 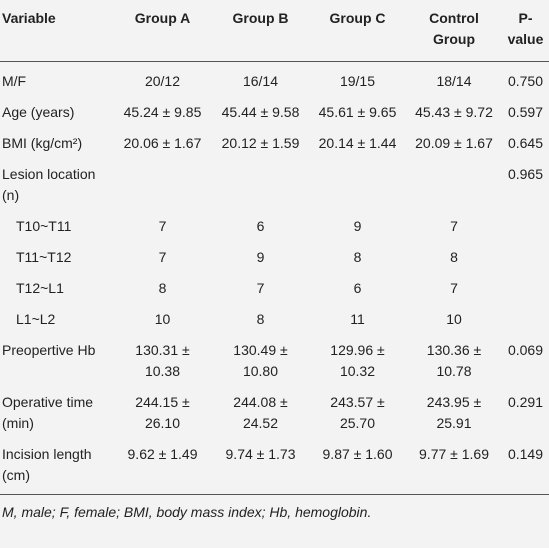 What do you see at coordinates (274, 289) in the screenshot?
I see `table-row: T12~L1 8 7 6 7` at bounding box center [274, 289].